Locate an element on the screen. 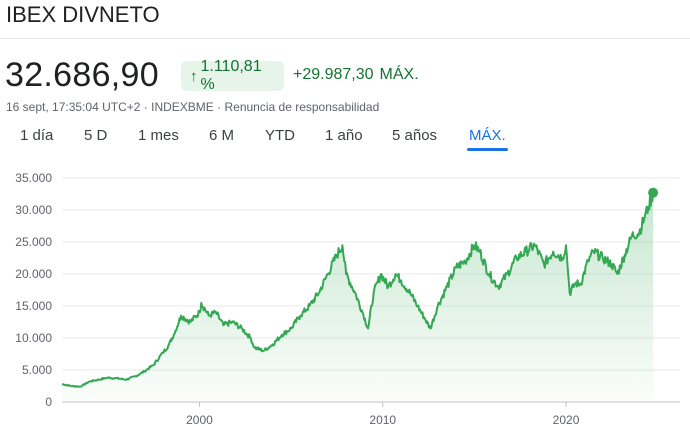 The width and height of the screenshot is (690, 426). current-price: 32.686,90 is located at coordinates (82, 75).